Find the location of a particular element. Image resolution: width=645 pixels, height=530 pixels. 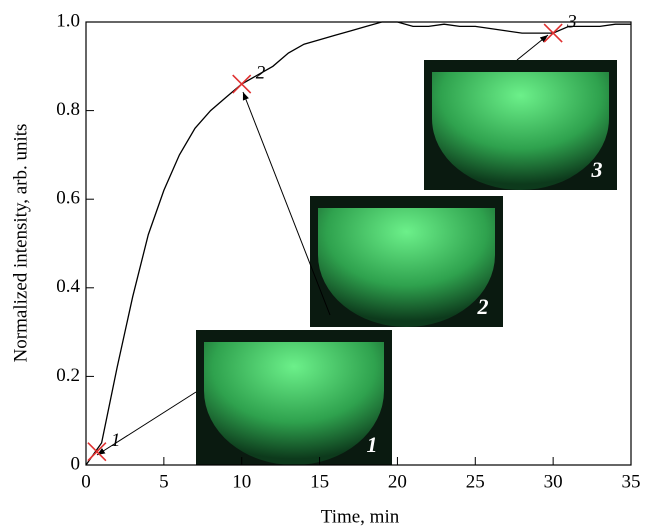

y-axis-label: Normalized intensity, arb. units is located at coordinates (20, 243).